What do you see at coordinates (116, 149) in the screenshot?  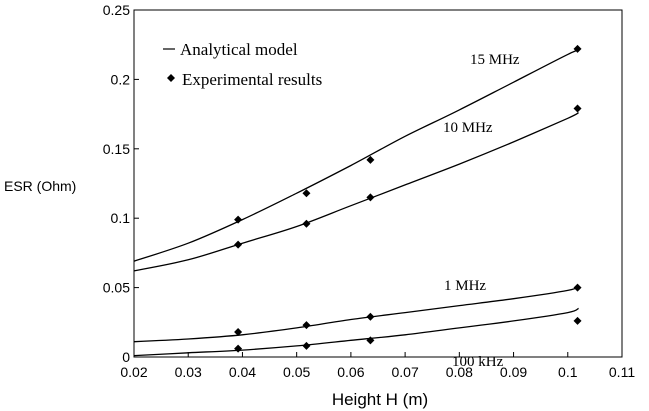 I see `y-tick-label: 0.15` at bounding box center [116, 149].